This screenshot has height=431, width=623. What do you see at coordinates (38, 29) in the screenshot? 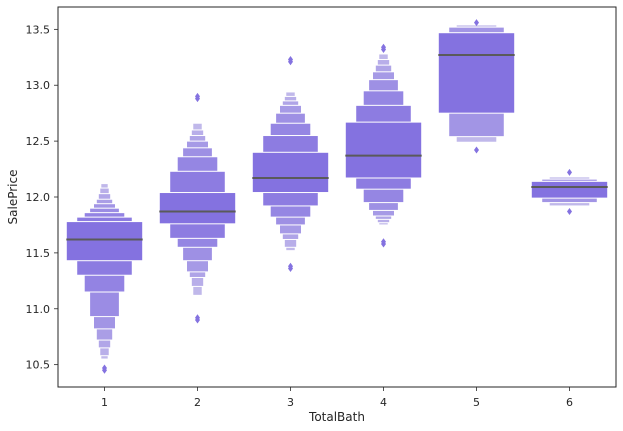
I see `y-tick-label: 13.5` at bounding box center [38, 29].